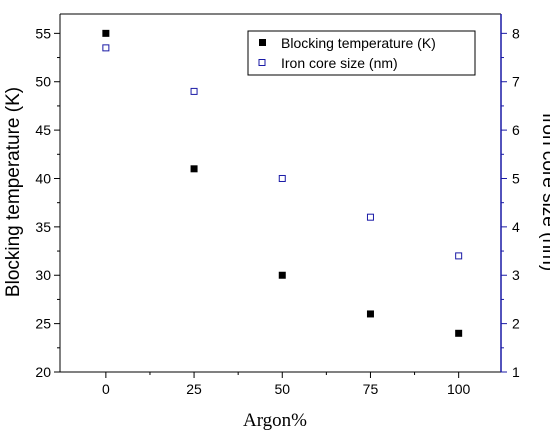 The image size is (550, 435). What do you see at coordinates (516, 227) in the screenshot?
I see `y2-tick-label: 4` at bounding box center [516, 227].